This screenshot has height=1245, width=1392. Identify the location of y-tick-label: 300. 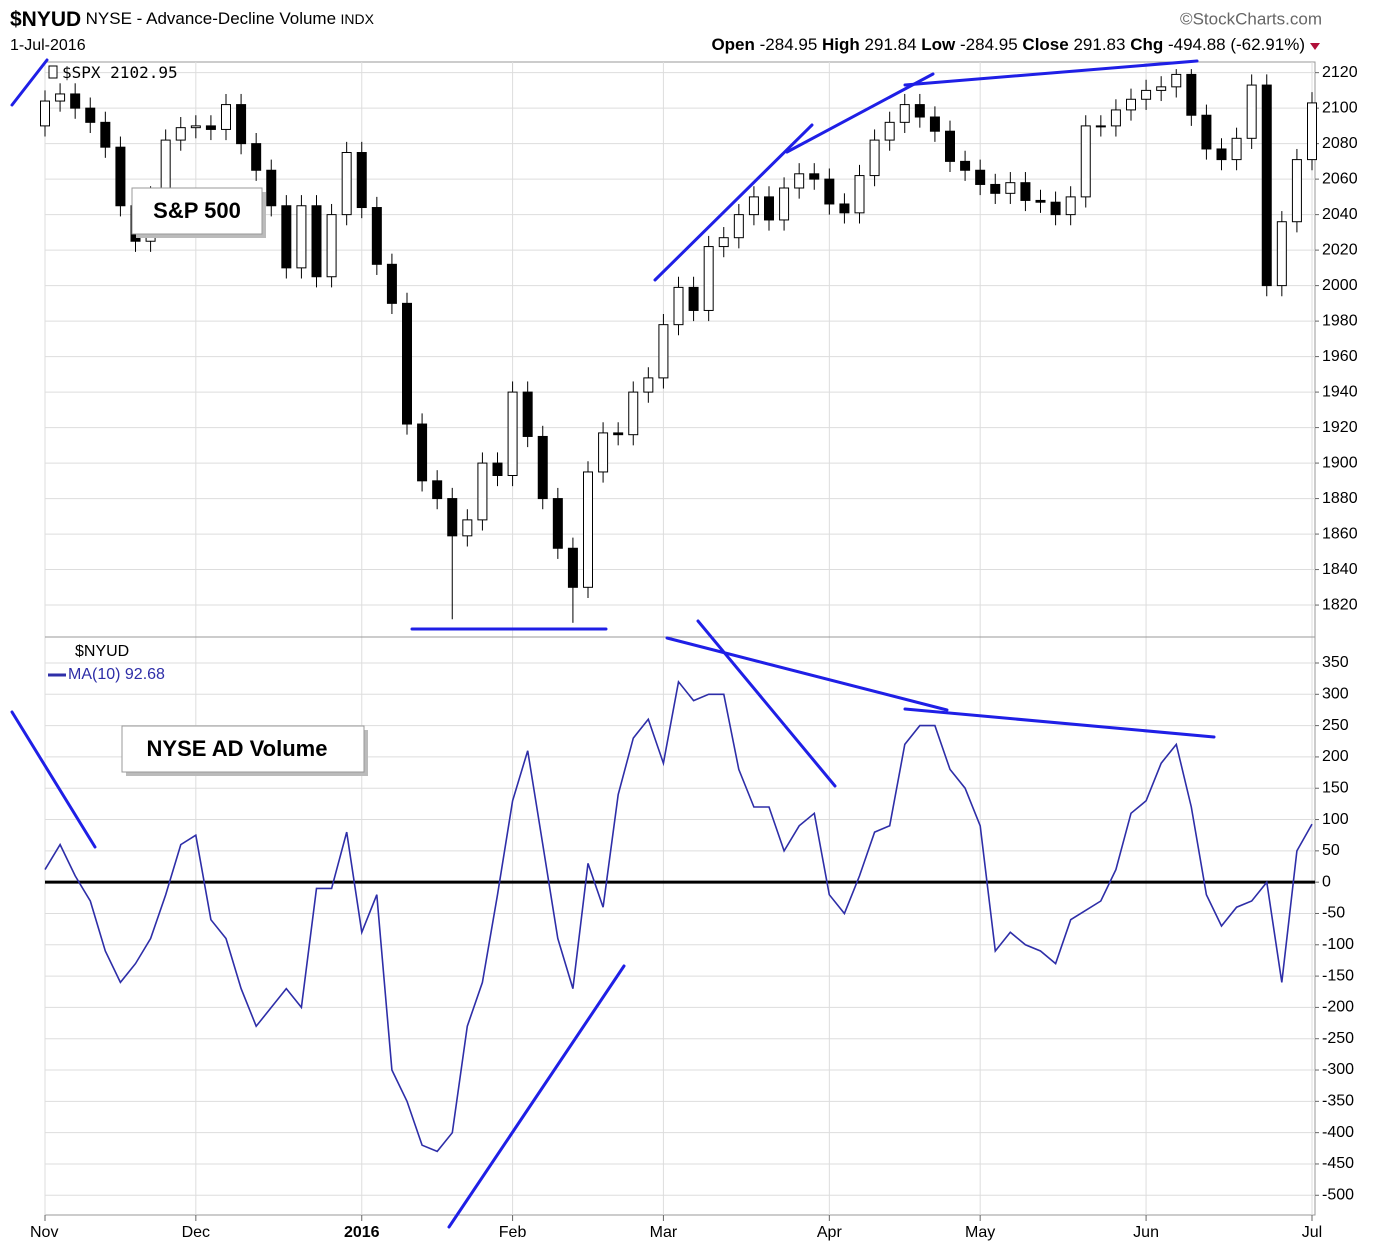
(1335, 694).